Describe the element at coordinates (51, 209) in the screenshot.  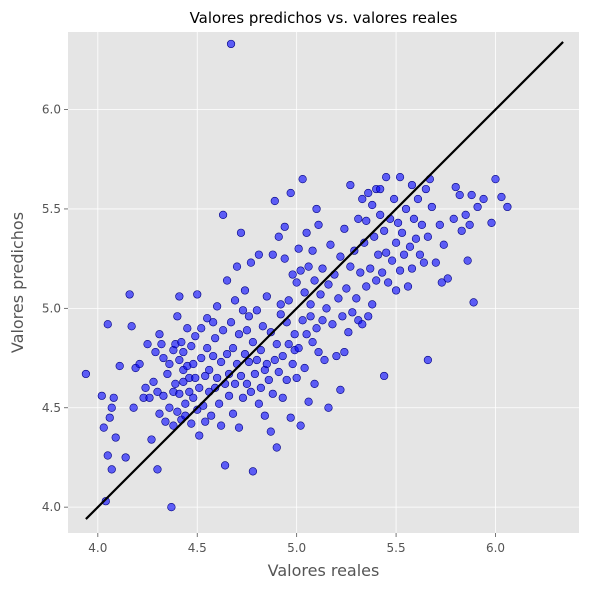
I see `y-tick-label: 5.5` at that location.